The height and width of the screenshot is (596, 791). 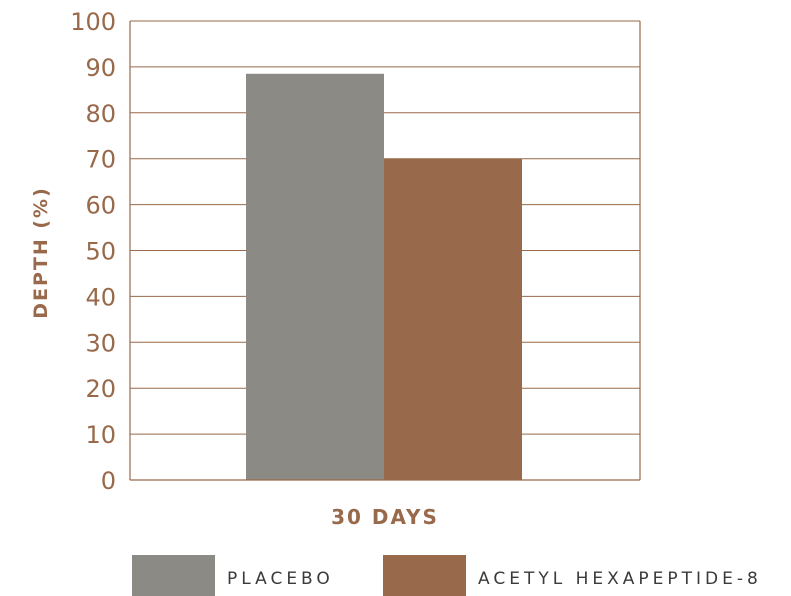 I want to click on bar-placebo, so click(x=315, y=276).